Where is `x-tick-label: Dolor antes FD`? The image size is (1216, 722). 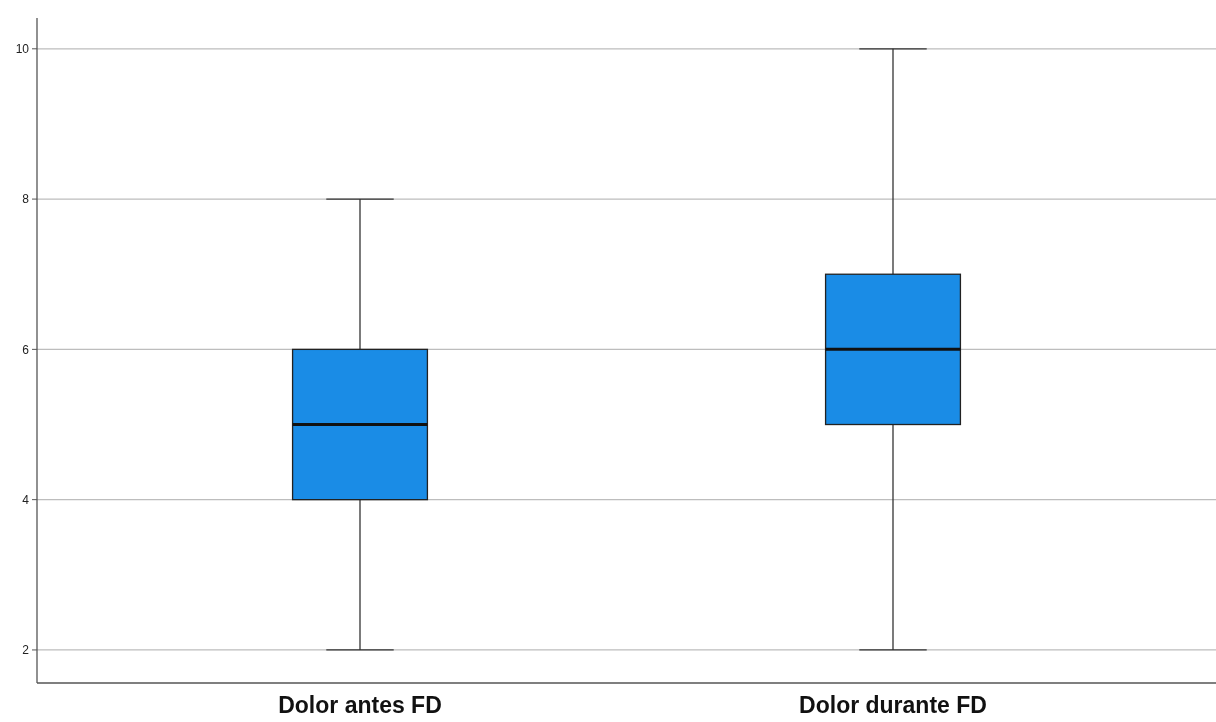 x-tick-label: Dolor antes FD is located at coordinates (360, 705).